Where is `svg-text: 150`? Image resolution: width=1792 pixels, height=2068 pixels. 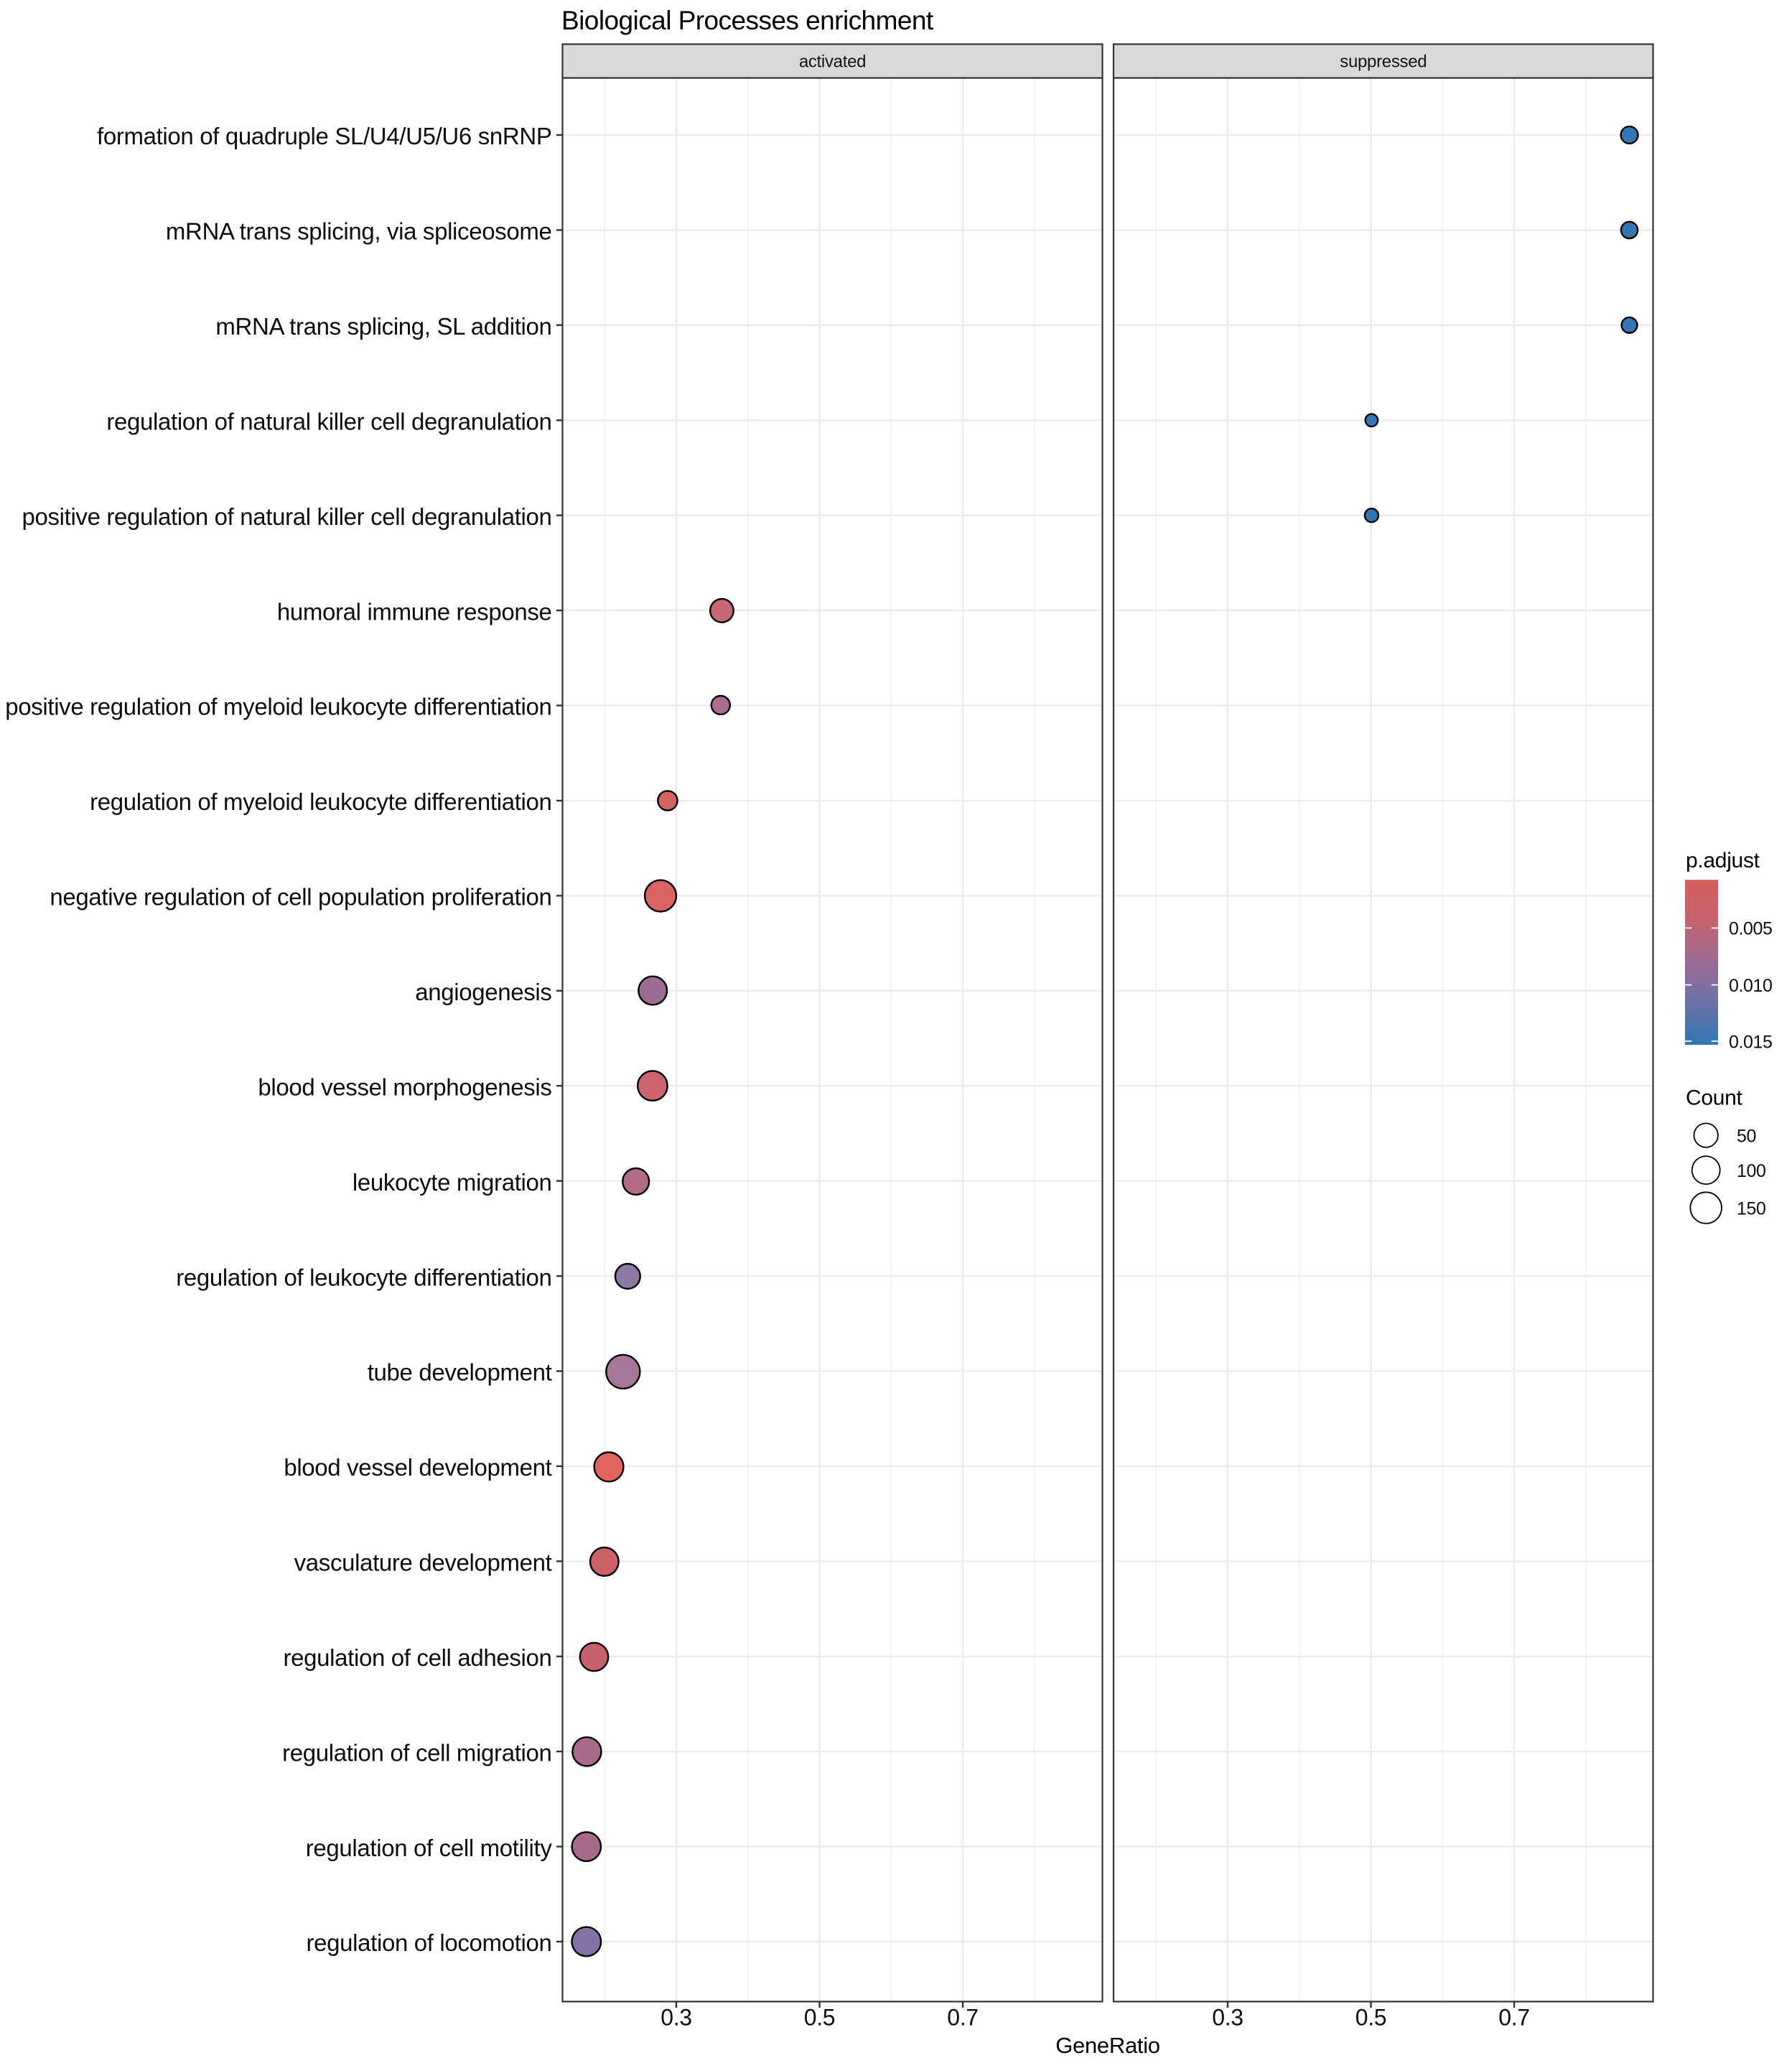 svg-text: 150 is located at coordinates (1751, 1208).